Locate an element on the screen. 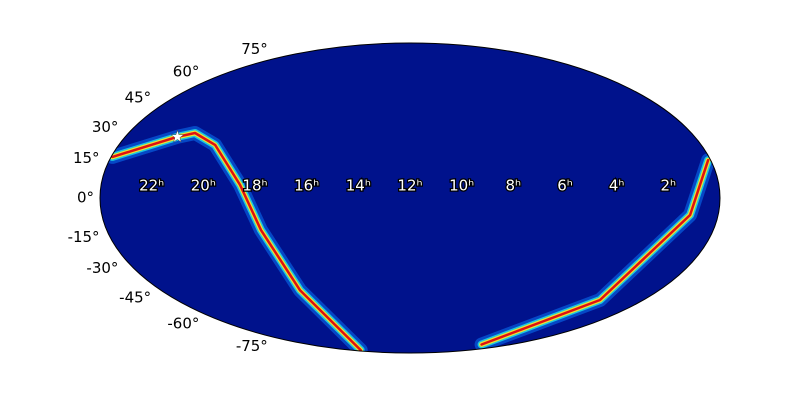  y-tick-label: -30° is located at coordinates (102, 268).